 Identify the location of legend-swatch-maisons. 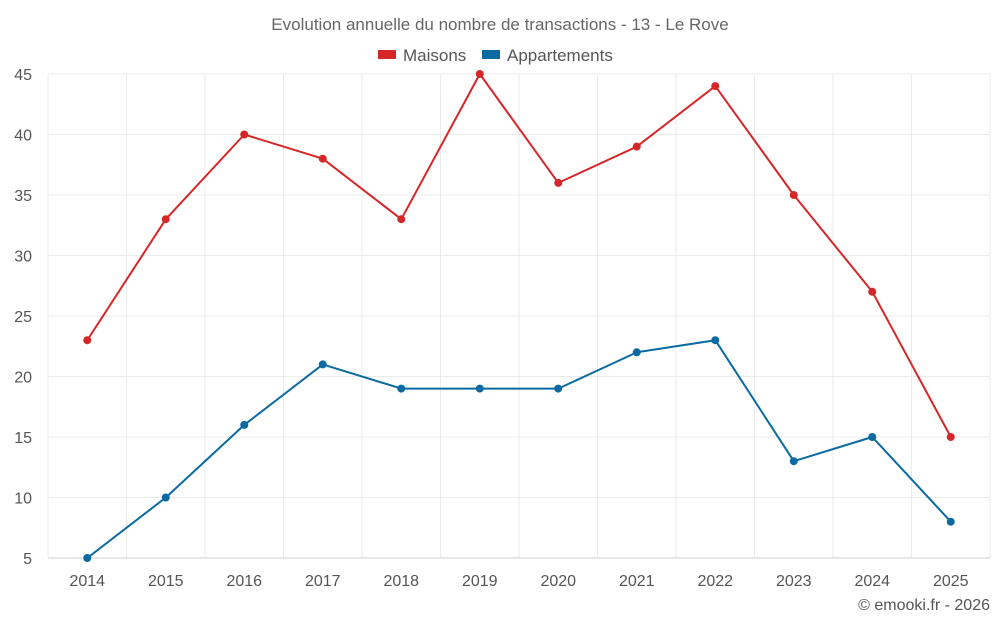
(387, 54).